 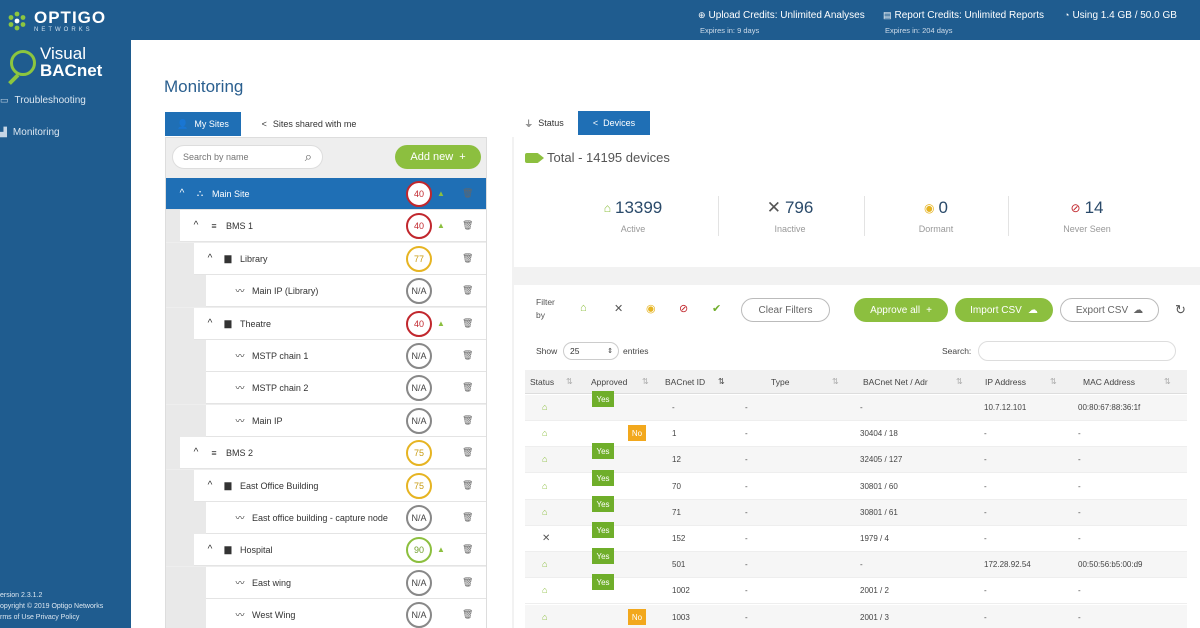 I want to click on clear-filters-button: Clear Filters, so click(x=785, y=310).